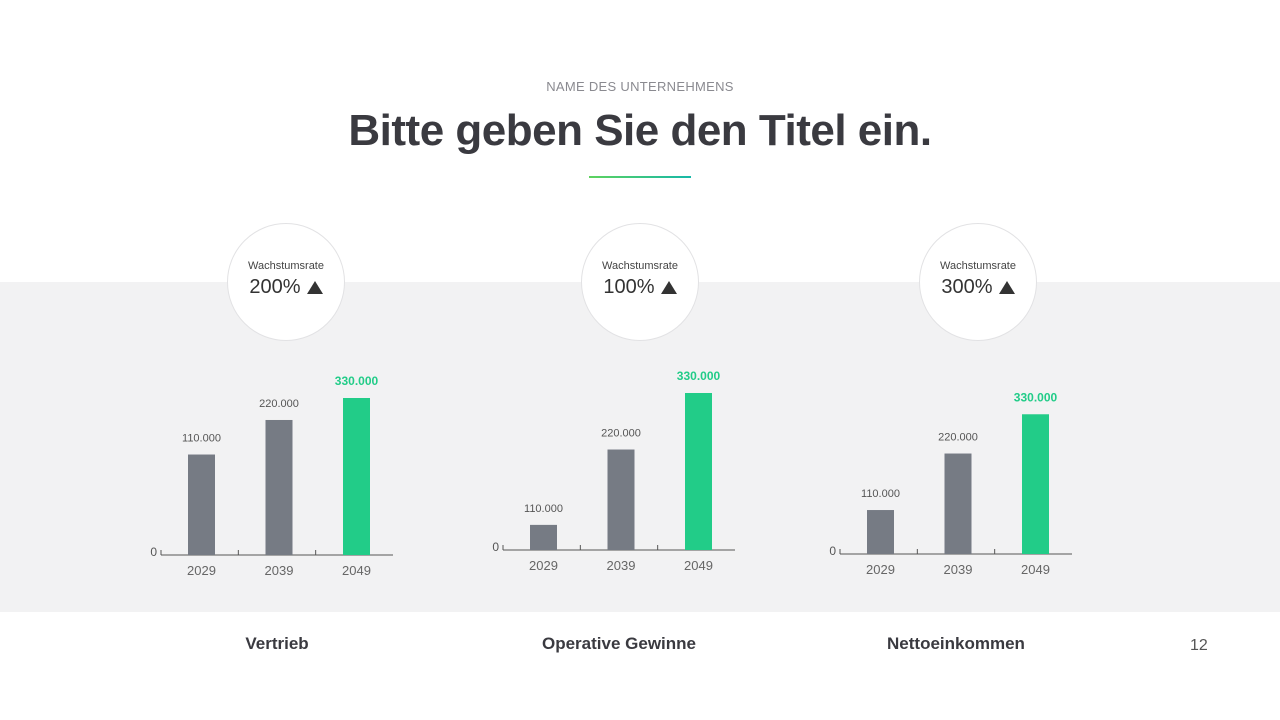 This screenshot has width=1280, height=720. Describe the element at coordinates (967, 287) in the screenshot. I see `growth-value: 300%` at that location.